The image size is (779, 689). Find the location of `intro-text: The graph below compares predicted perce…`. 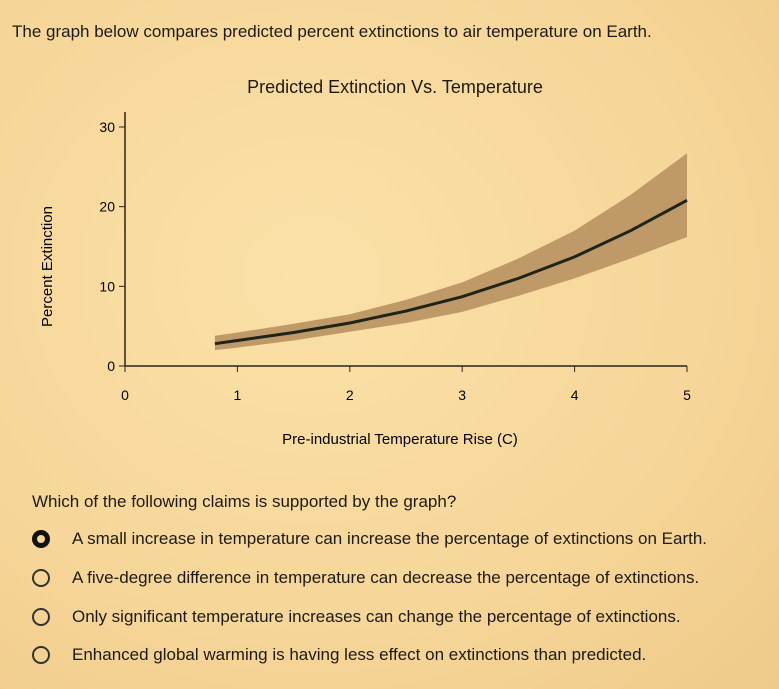

intro-text: The graph below compares predicted perce… is located at coordinates (332, 31).